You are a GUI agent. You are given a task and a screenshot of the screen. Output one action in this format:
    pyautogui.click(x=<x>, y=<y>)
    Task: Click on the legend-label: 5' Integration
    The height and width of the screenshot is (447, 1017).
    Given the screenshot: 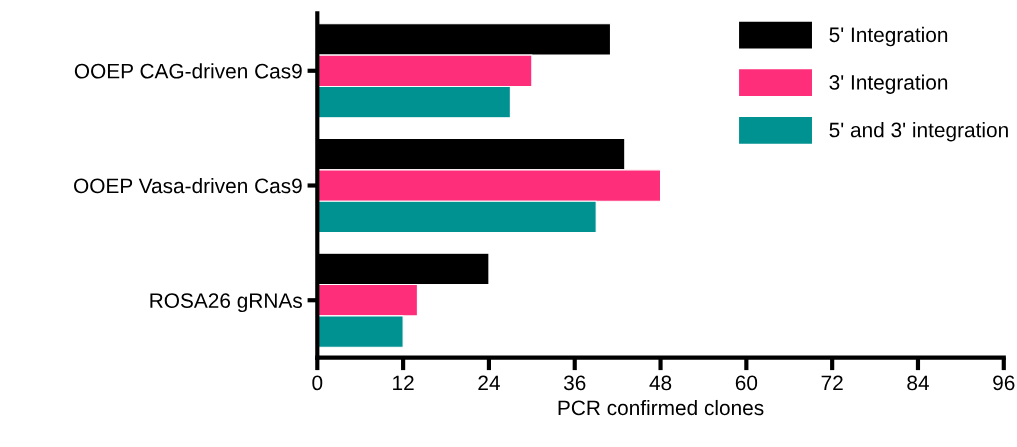 What is the action you would take?
    pyautogui.click(x=888, y=36)
    